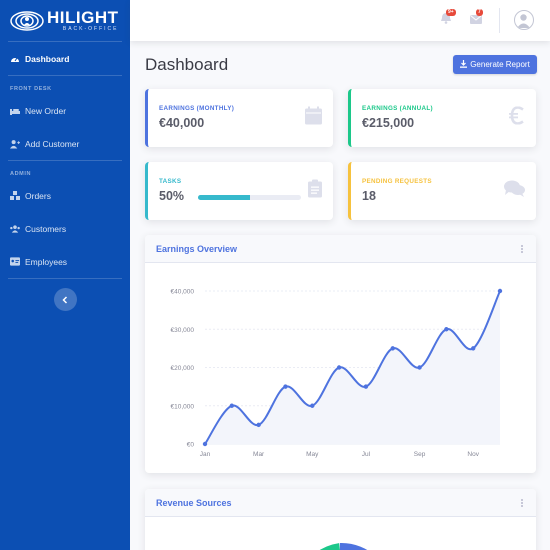 Image resolution: width=550 pixels, height=550 pixels. What do you see at coordinates (500, 64) in the screenshot?
I see `generate-report-label: Generate Report` at bounding box center [500, 64].